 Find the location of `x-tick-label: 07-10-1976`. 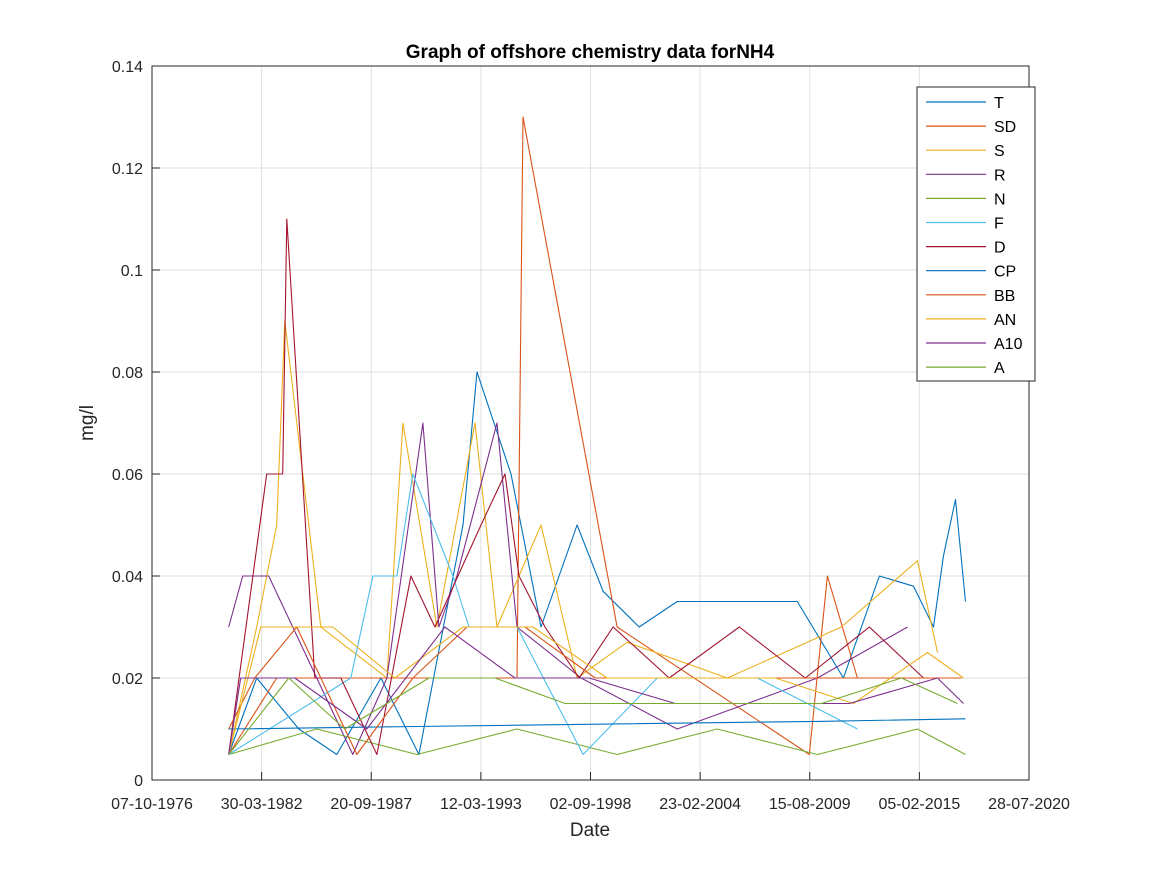

x-tick-label: 07-10-1976 is located at coordinates (152, 804).